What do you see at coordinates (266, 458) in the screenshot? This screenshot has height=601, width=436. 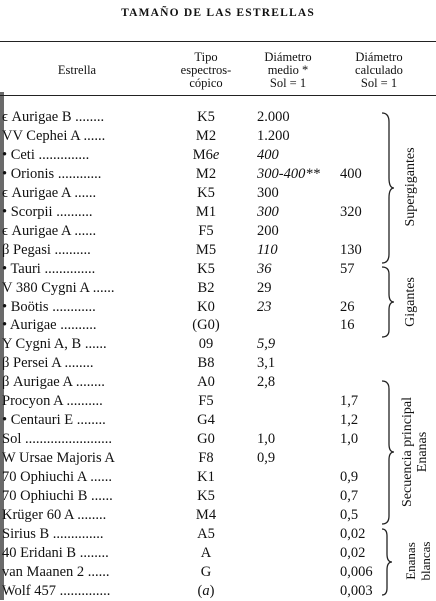 I see `diameter-mean: 0,9` at bounding box center [266, 458].